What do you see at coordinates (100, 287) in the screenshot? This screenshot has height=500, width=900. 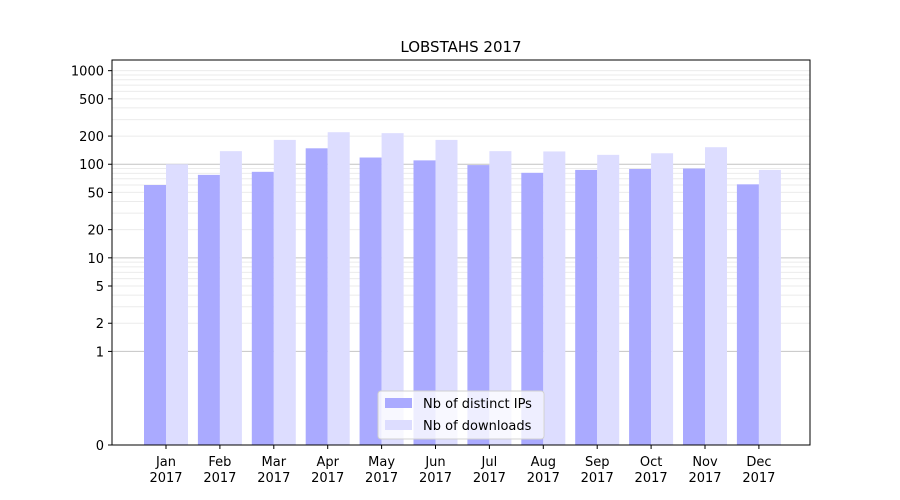 I see `y-tick-label: 5` at bounding box center [100, 287].